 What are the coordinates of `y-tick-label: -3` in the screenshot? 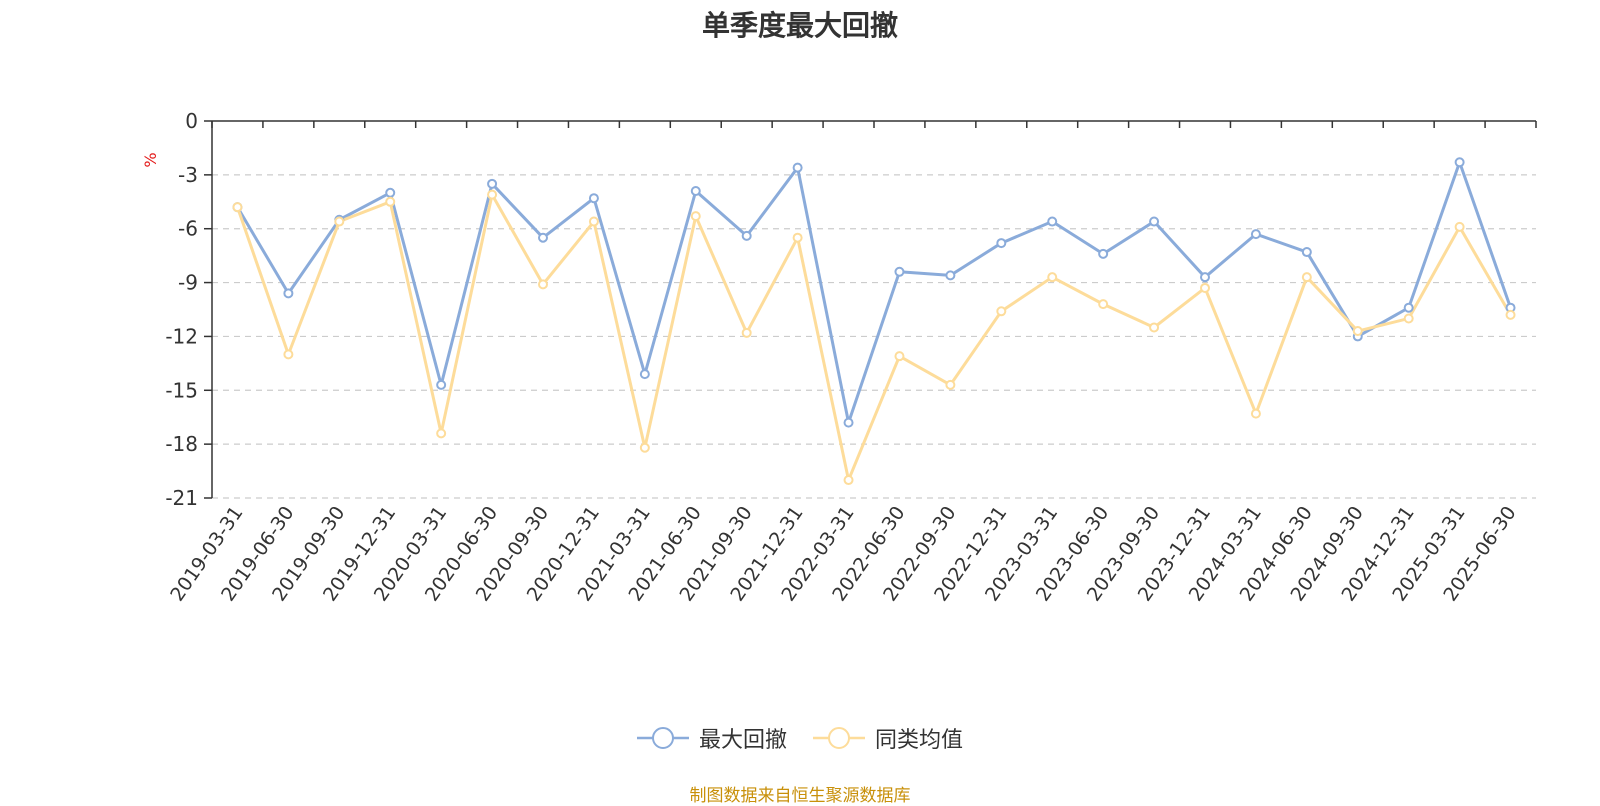 It's located at (188, 175).